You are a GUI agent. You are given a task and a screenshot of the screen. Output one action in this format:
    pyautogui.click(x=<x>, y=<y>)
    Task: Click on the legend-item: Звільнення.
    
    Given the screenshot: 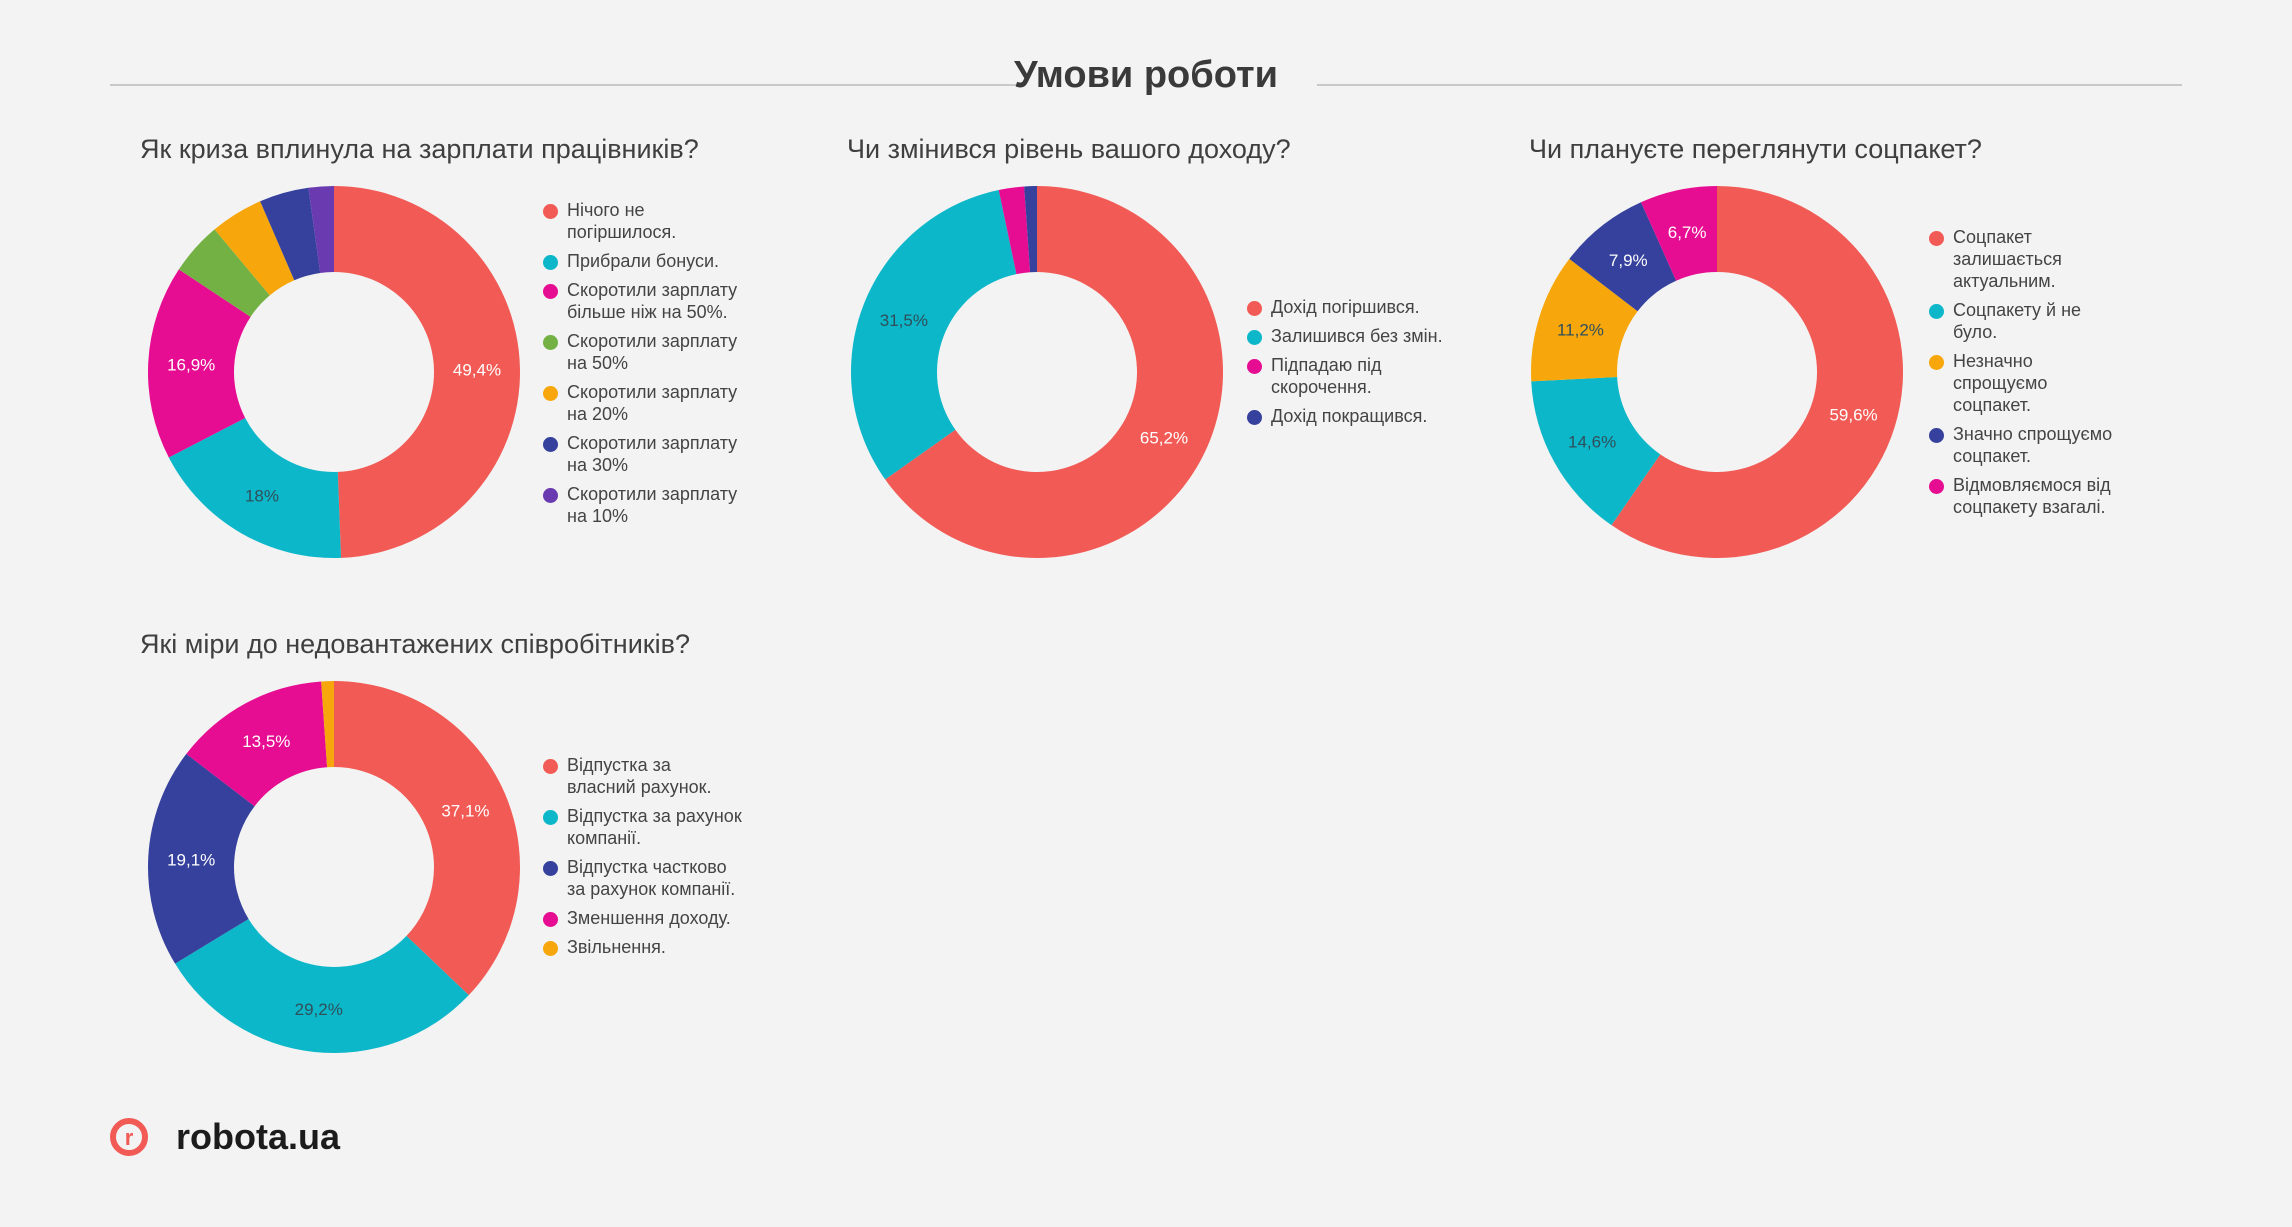 What is the action you would take?
    pyautogui.click(x=643, y=947)
    